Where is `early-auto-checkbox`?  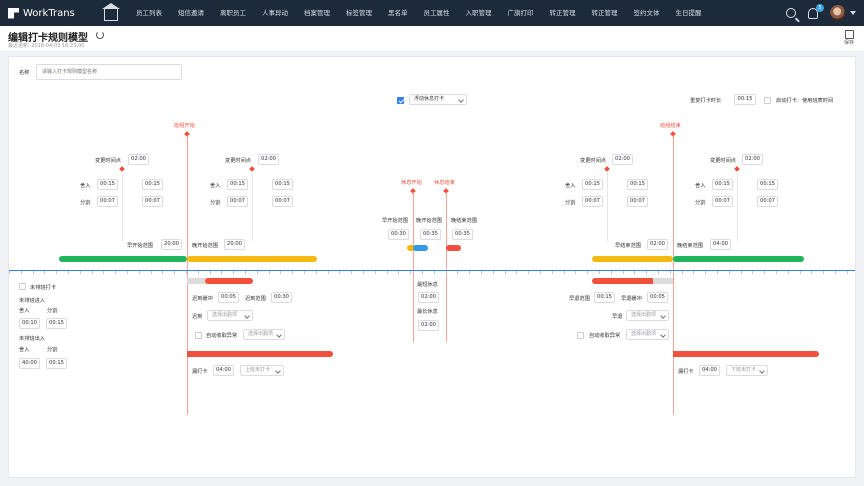 early-auto-checkbox is located at coordinates (580, 335).